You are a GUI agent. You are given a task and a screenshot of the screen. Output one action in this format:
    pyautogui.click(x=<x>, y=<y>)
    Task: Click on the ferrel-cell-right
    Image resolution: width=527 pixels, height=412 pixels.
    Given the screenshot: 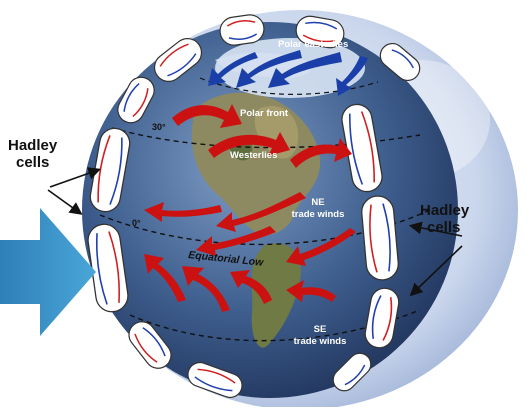 What is the action you would take?
    pyautogui.click(x=362, y=148)
    